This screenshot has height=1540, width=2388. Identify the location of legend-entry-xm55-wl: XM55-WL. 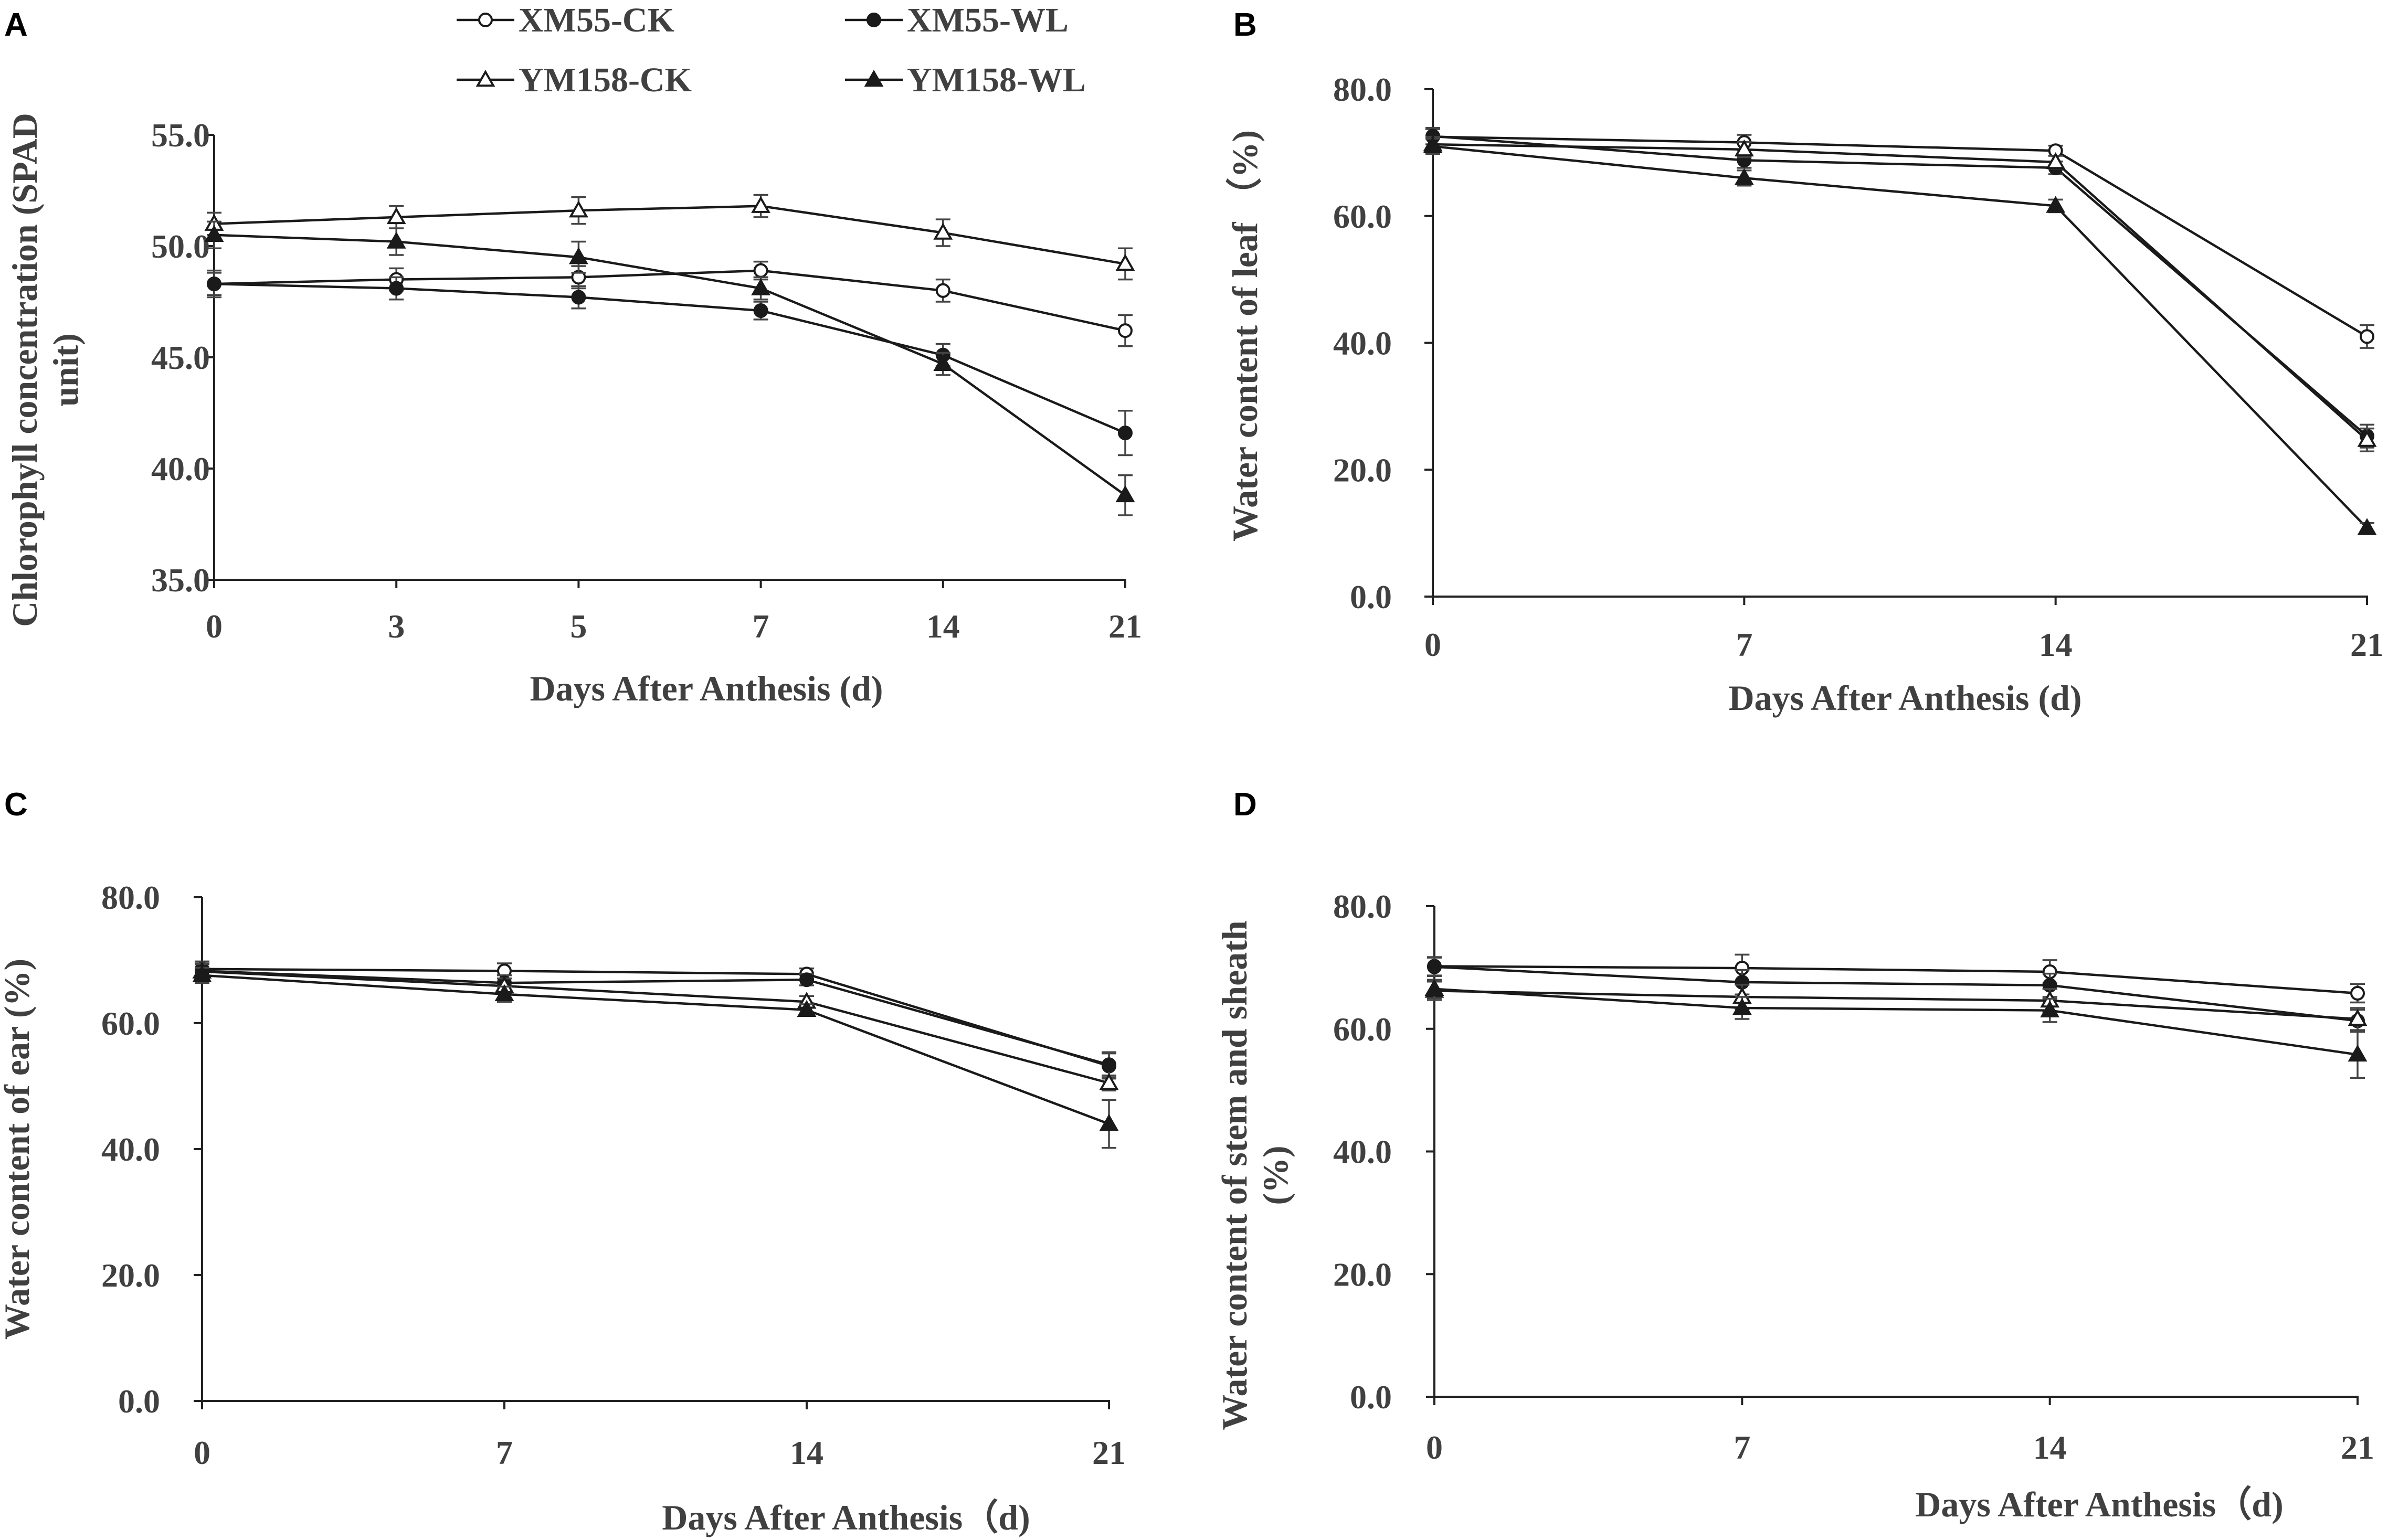
(957, 20).